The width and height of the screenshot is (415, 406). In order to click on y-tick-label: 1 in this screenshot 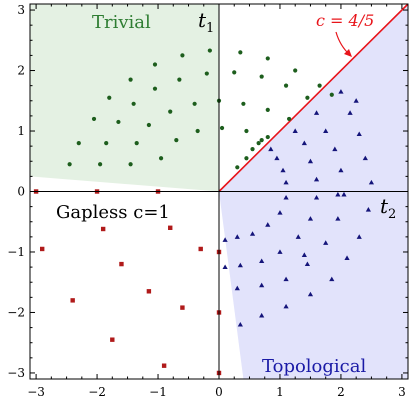, I will do `click(21, 131)`.